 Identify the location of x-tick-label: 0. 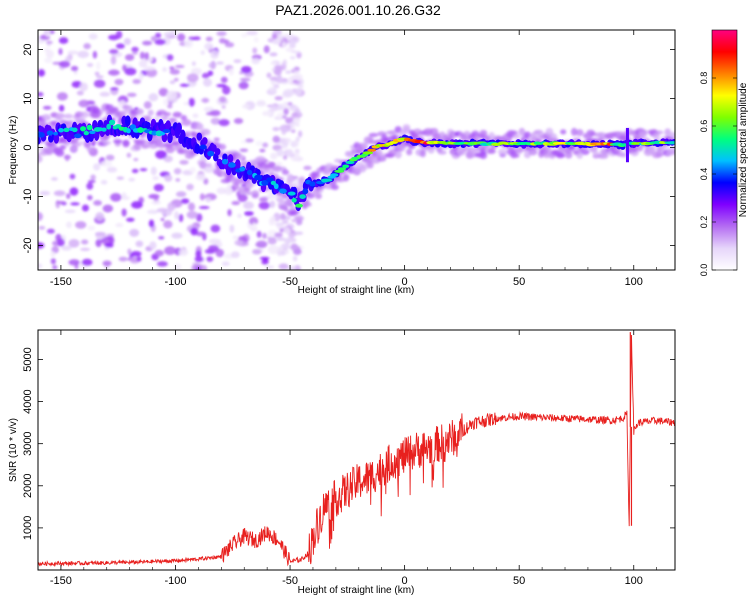
(405, 581).